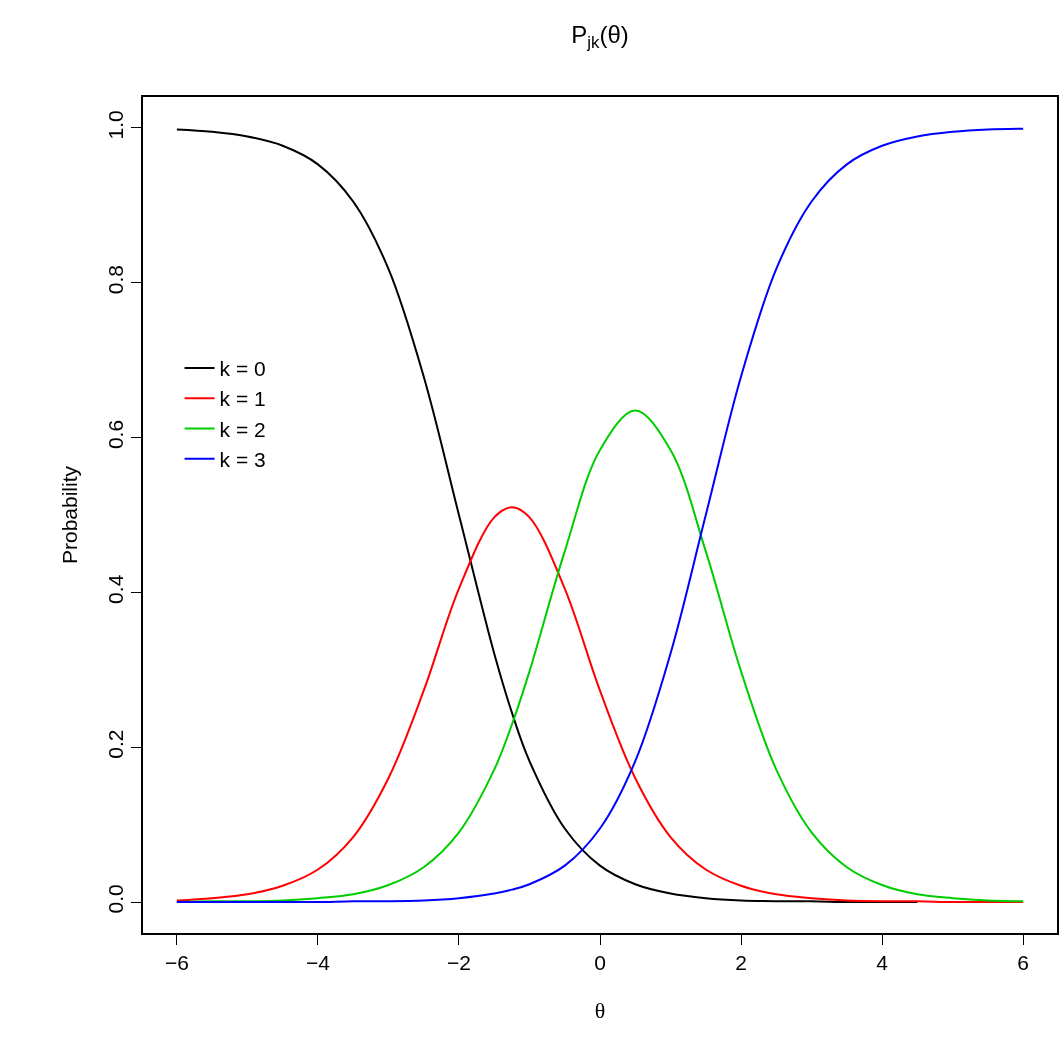  I want to click on legend-label: k = 2, so click(242, 429).